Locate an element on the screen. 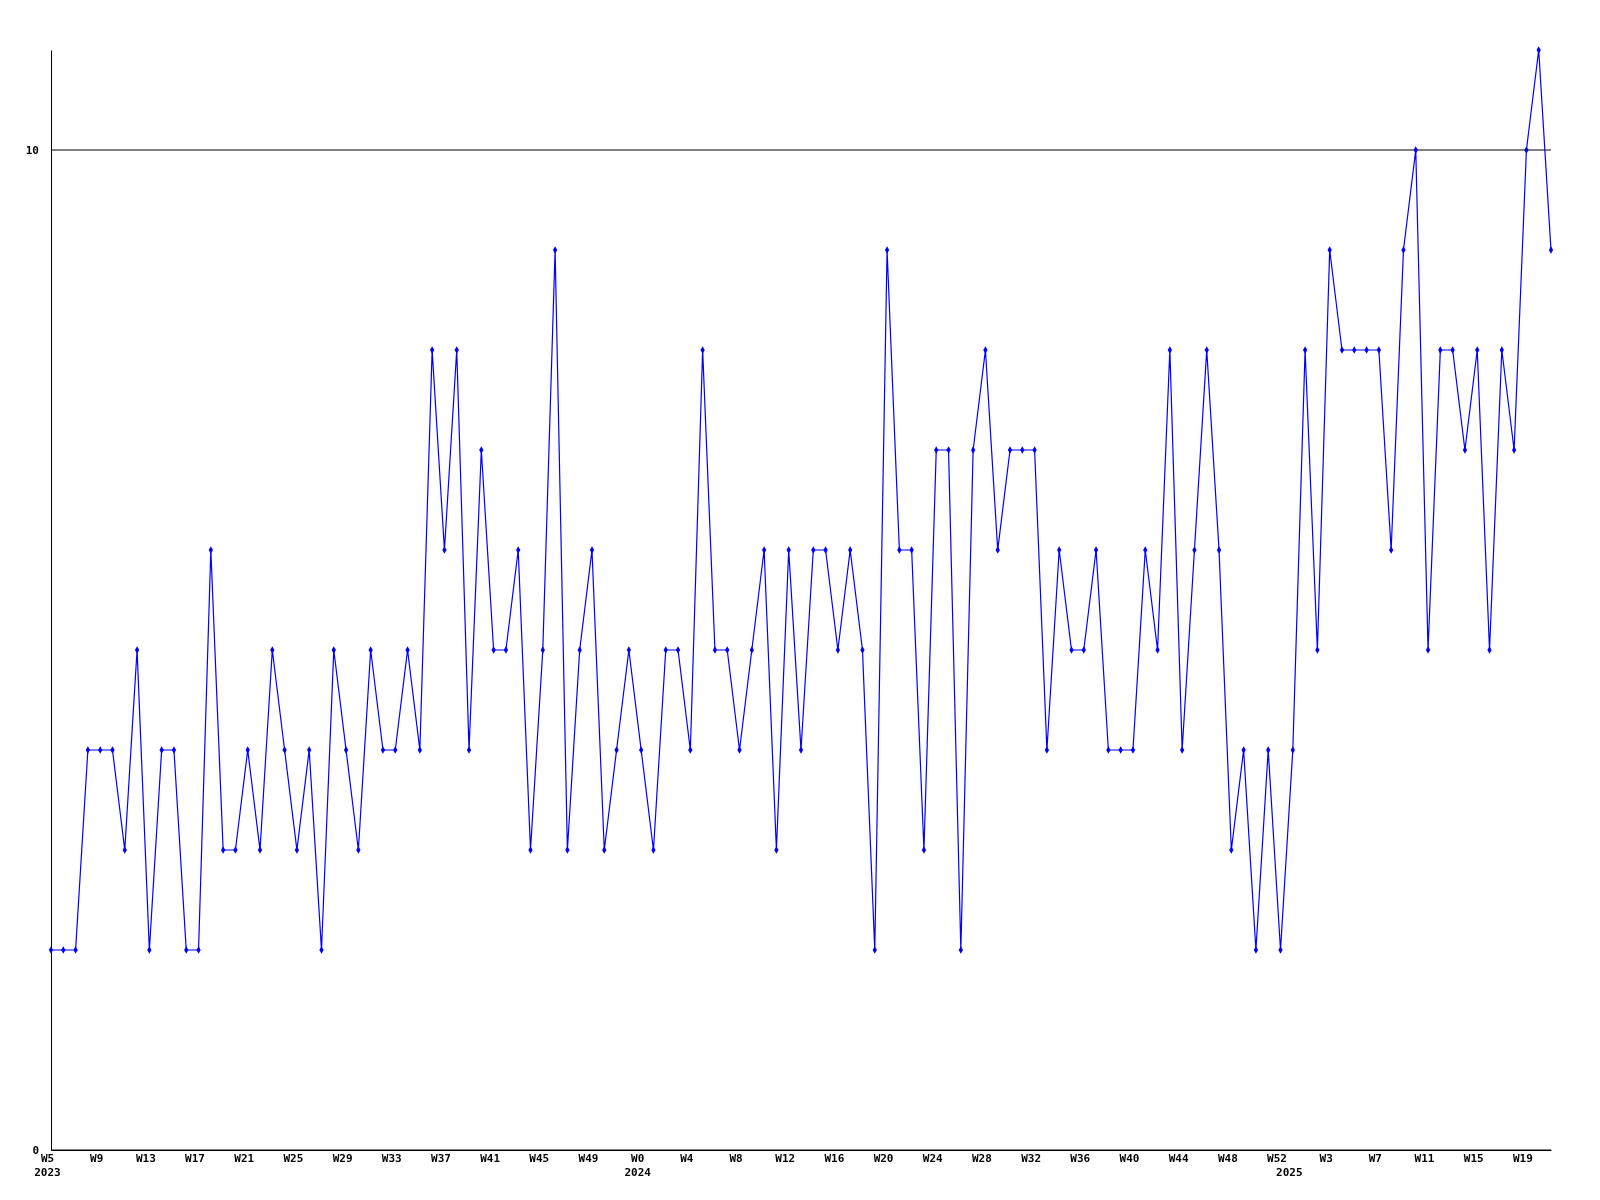 This screenshot has height=1200, width=1600. x-tick-label: W25 is located at coordinates (293, 1158).